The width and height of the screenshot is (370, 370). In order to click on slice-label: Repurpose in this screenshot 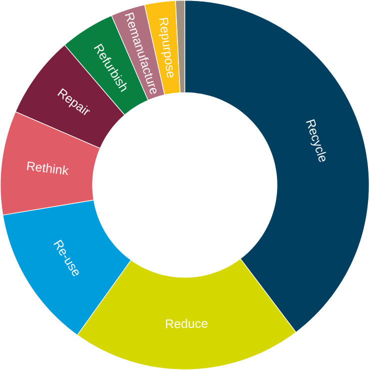, I will do `click(166, 48)`.